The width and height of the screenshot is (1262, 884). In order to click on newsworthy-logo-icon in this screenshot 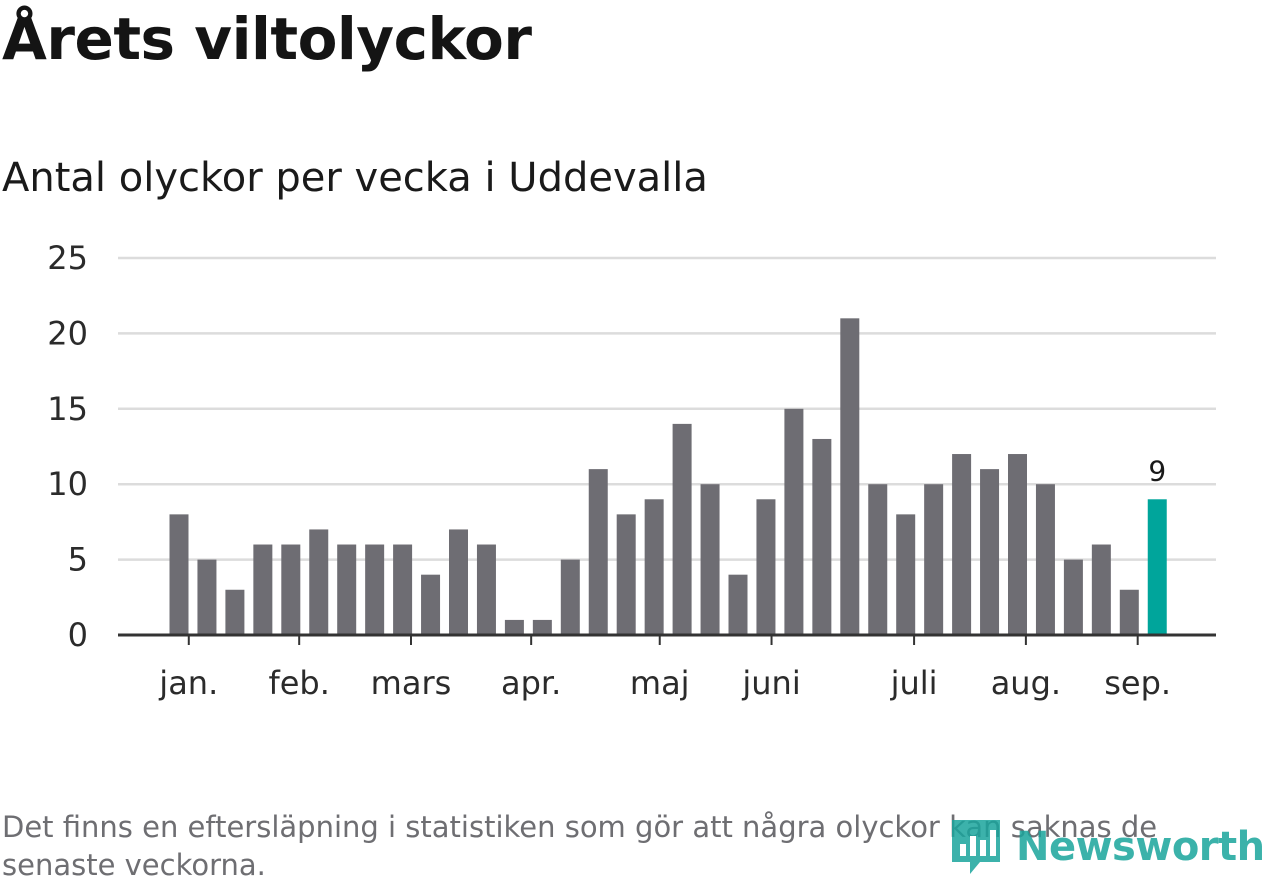, I will do `click(976, 847)`.